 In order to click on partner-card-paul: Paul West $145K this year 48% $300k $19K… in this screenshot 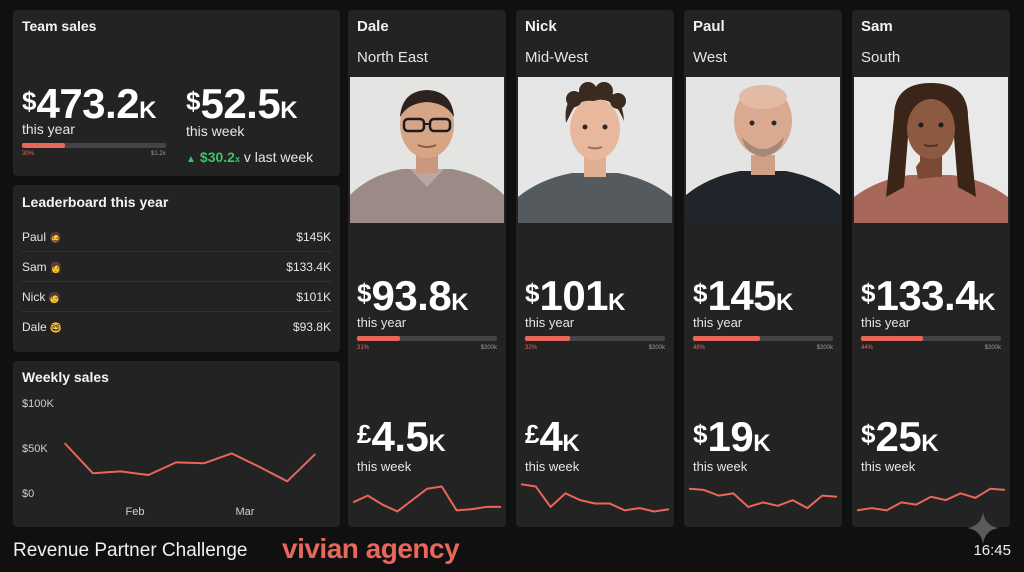, I will do `click(763, 268)`.